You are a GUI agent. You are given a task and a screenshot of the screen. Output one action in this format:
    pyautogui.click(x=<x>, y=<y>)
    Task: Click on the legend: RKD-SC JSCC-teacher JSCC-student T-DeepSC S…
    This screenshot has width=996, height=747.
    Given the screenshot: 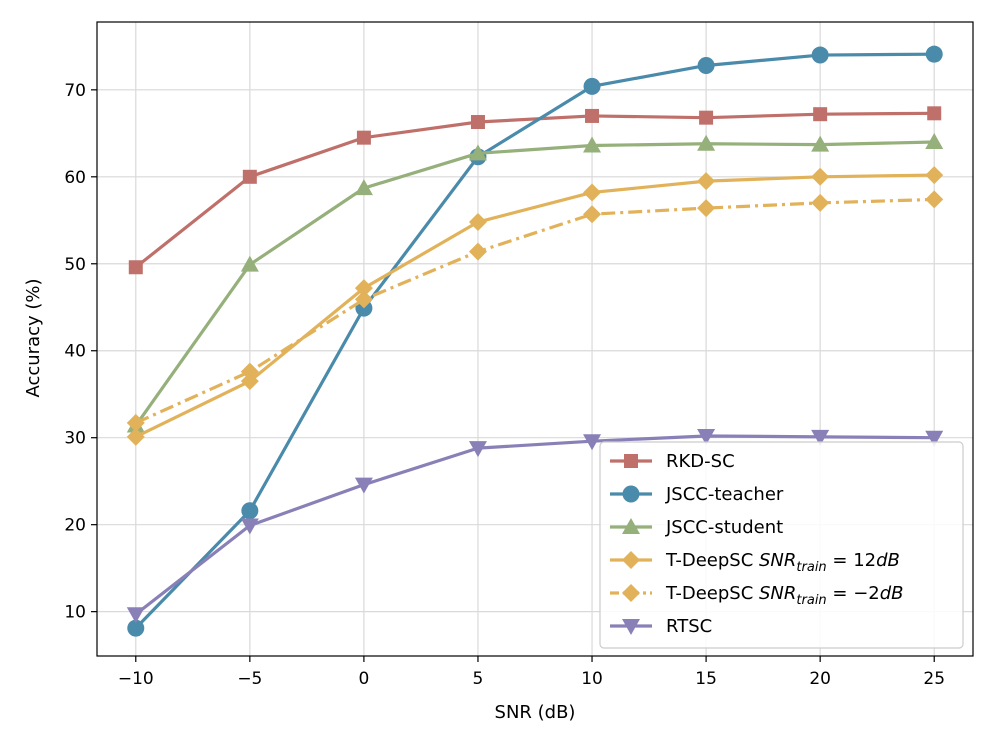 What is the action you would take?
    pyautogui.click(x=781, y=545)
    